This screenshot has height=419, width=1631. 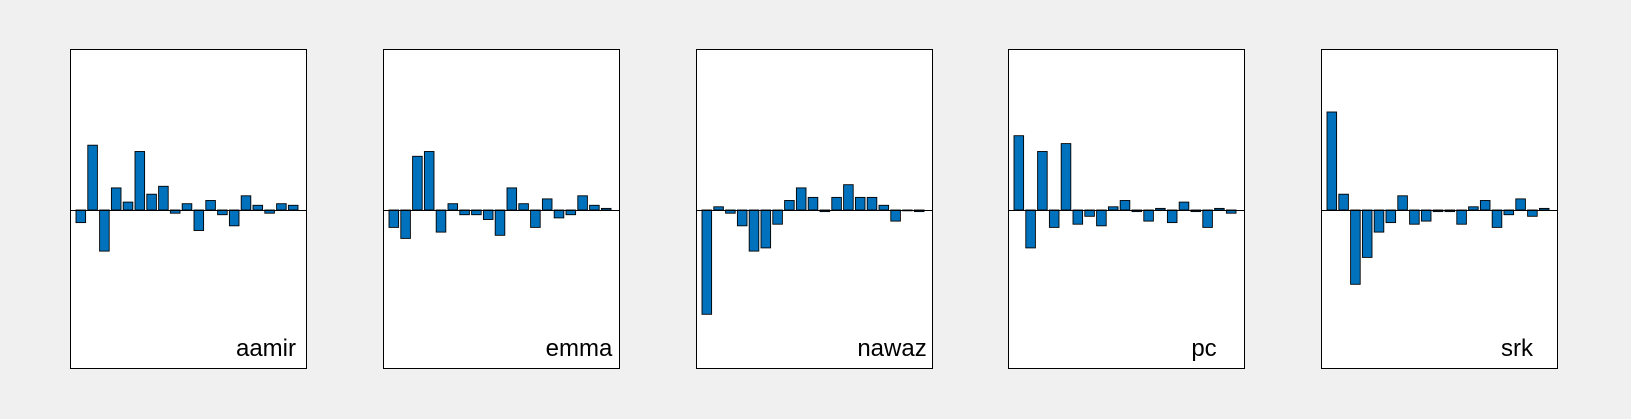 What do you see at coordinates (891, 348) in the screenshot?
I see `panel-label: nawaz` at bounding box center [891, 348].